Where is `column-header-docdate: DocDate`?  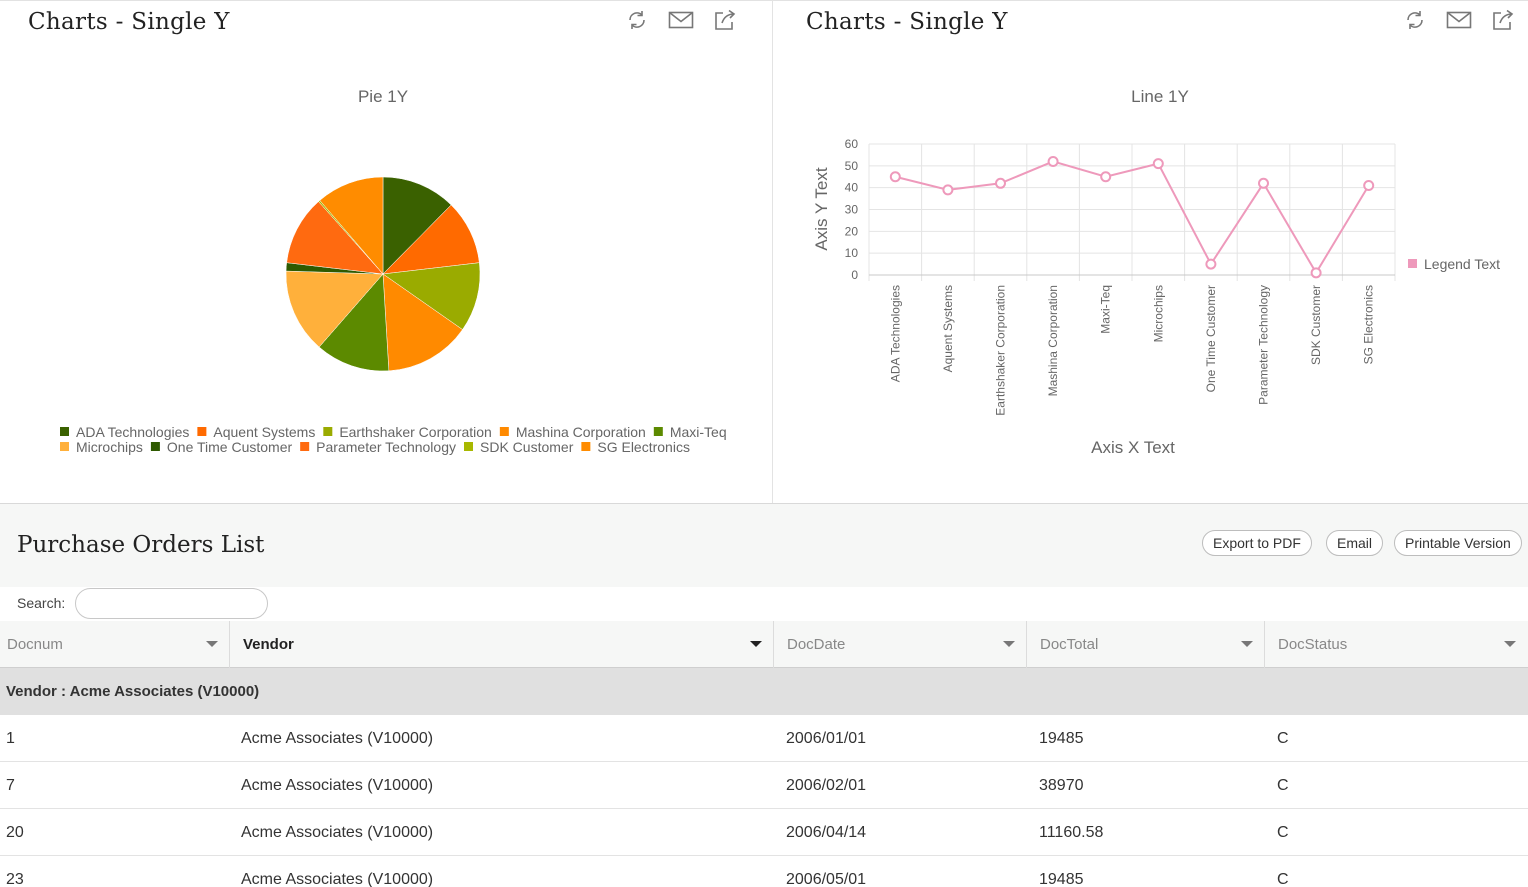
column-header-docdate: DocDate is located at coordinates (900, 644).